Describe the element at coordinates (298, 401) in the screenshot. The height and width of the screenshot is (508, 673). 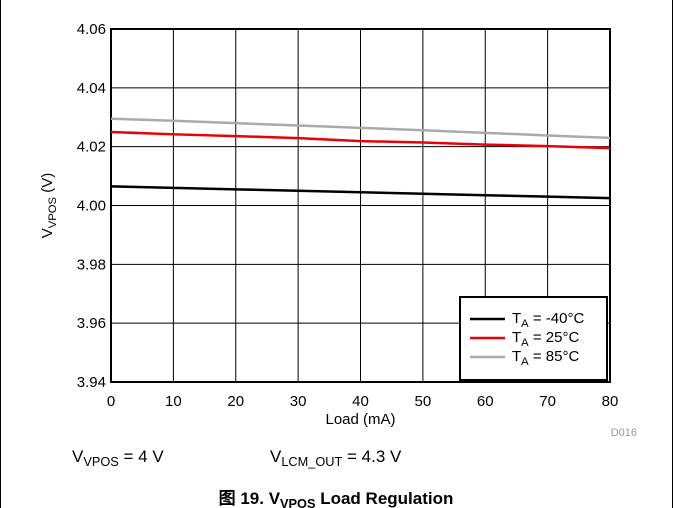
I see `x-tick-label: 30` at that location.